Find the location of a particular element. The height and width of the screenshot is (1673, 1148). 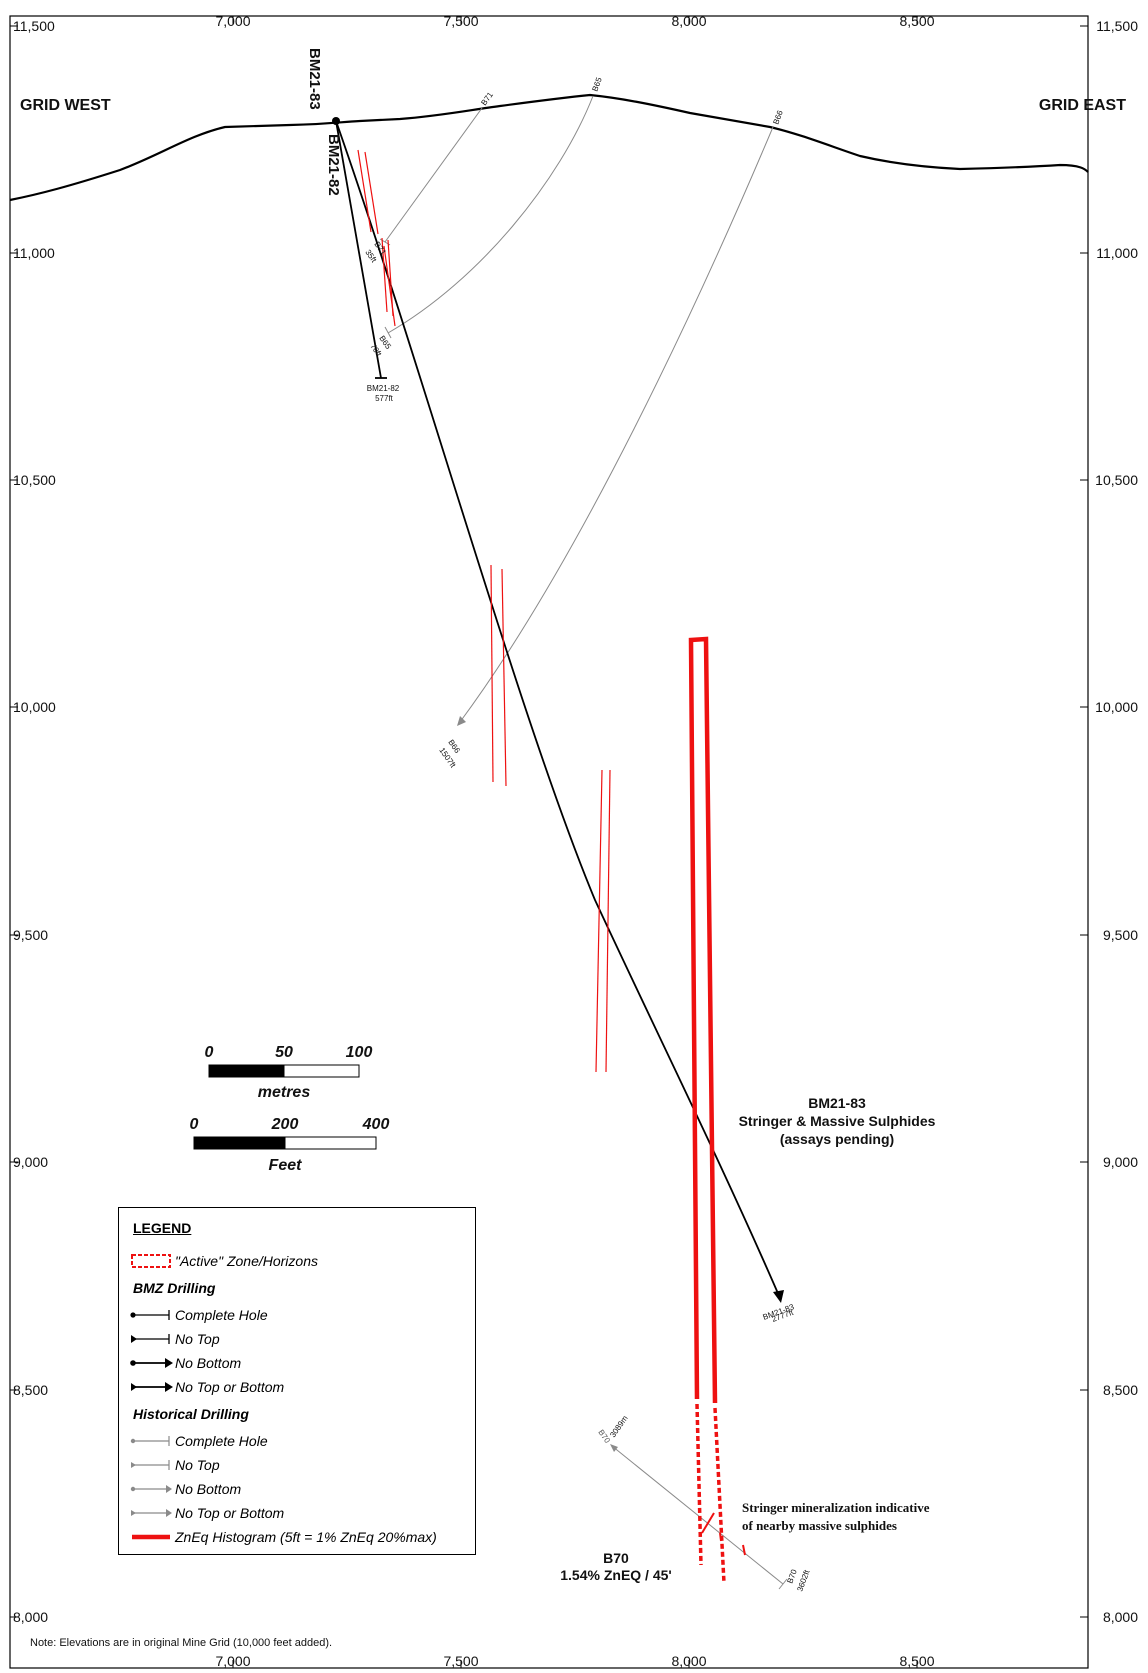

legend-hist-no-top-label: No Top is located at coordinates (197, 1465).